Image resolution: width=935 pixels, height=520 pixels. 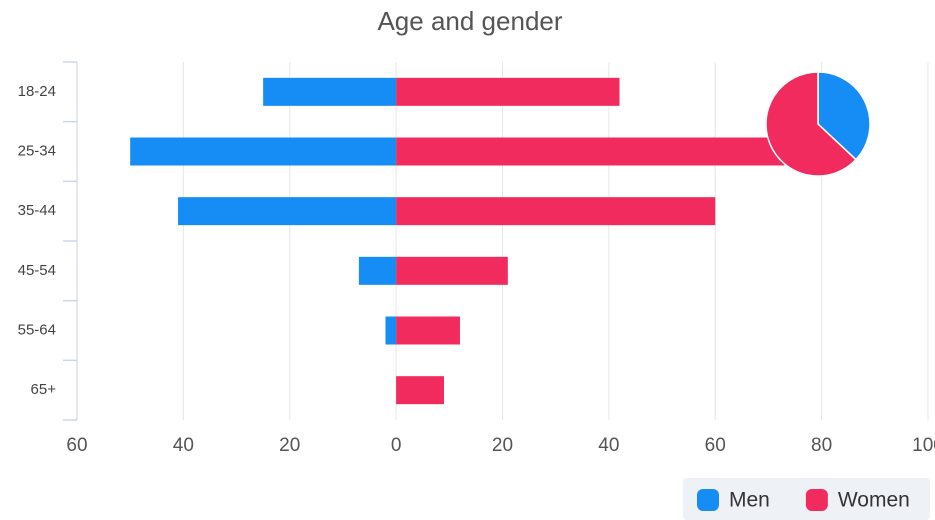 I want to click on x-tick-label: 80, so click(x=821, y=445).